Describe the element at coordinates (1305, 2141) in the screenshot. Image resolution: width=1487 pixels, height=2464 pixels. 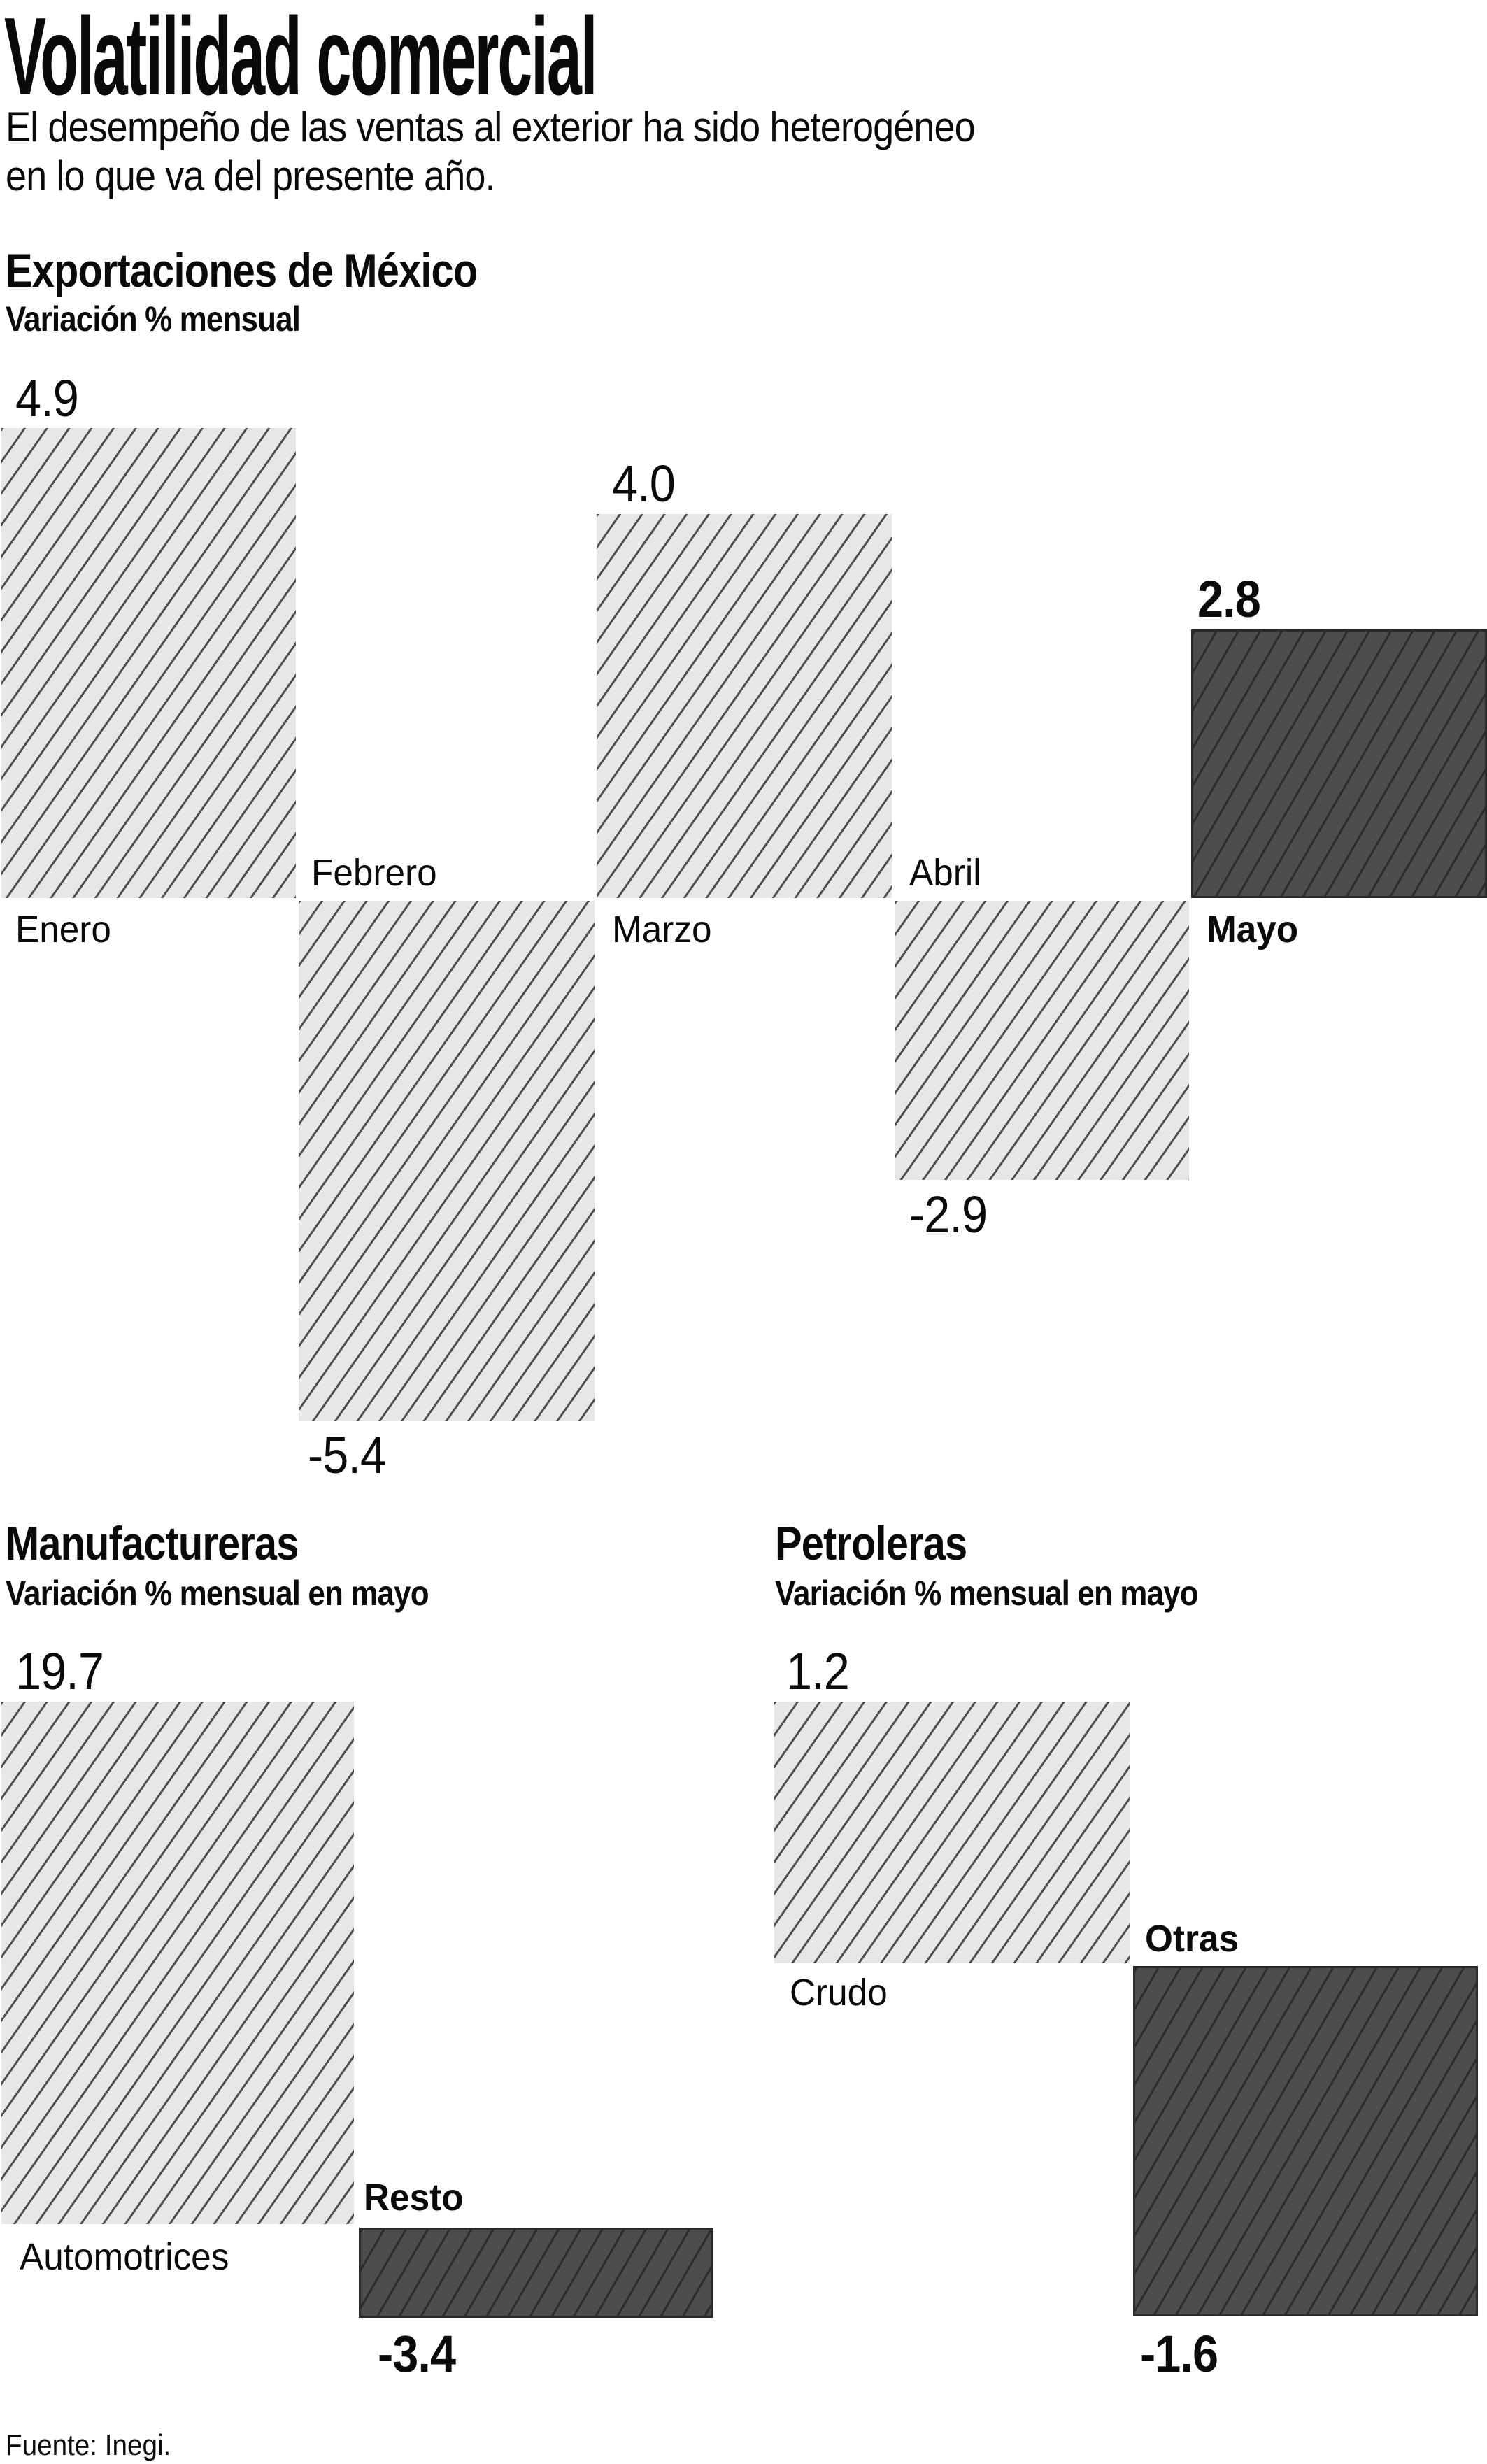
I see `bar-otras` at that location.